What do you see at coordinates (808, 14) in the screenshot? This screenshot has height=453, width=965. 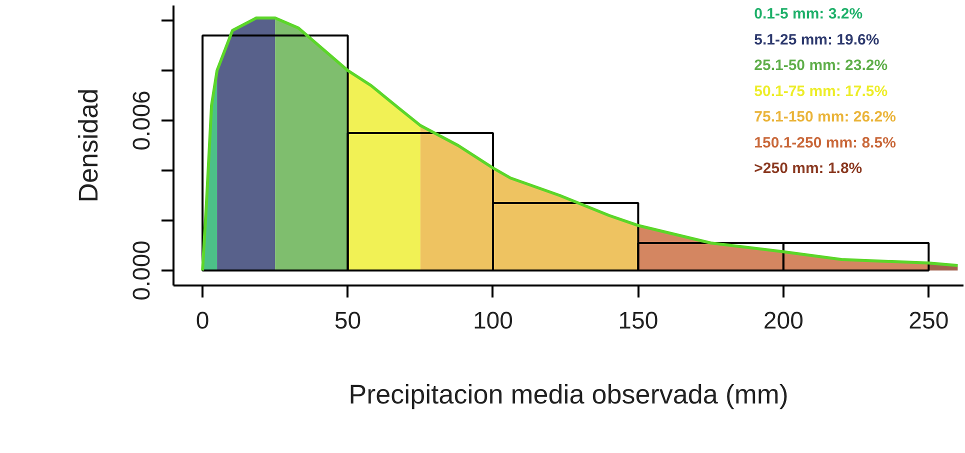 I see `text: 0.1-5 mm: 3.2%` at bounding box center [808, 14].